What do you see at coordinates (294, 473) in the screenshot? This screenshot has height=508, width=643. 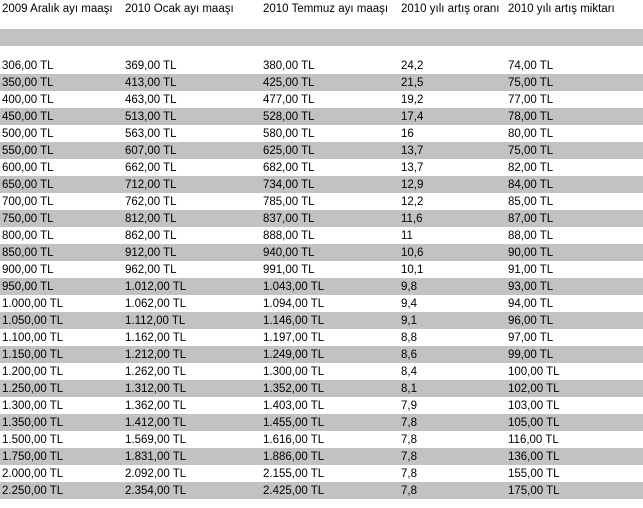 I see `table-cell: 2.155,00 TL` at bounding box center [294, 473].